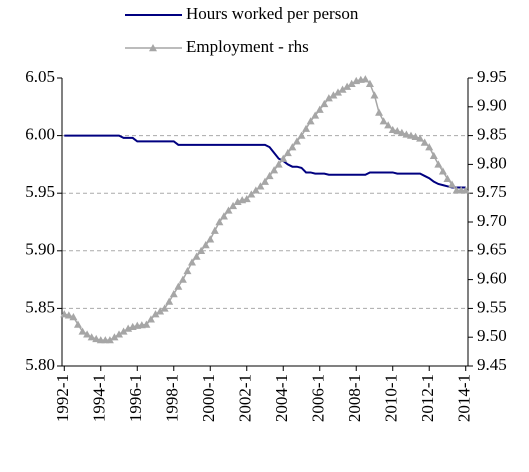  I want to click on x-tick-label: 1996-1, so click(135, 398).